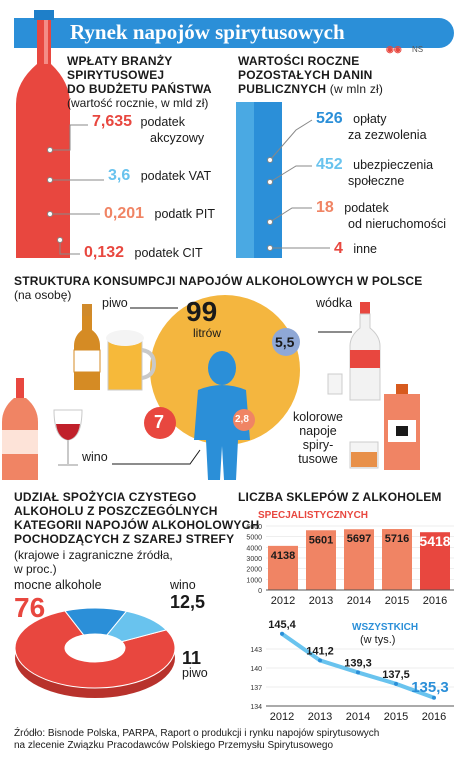 The height and width of the screenshot is (760, 460). What do you see at coordinates (359, 601) in the screenshot?
I see `bar-category-label: 2014` at bounding box center [359, 601].